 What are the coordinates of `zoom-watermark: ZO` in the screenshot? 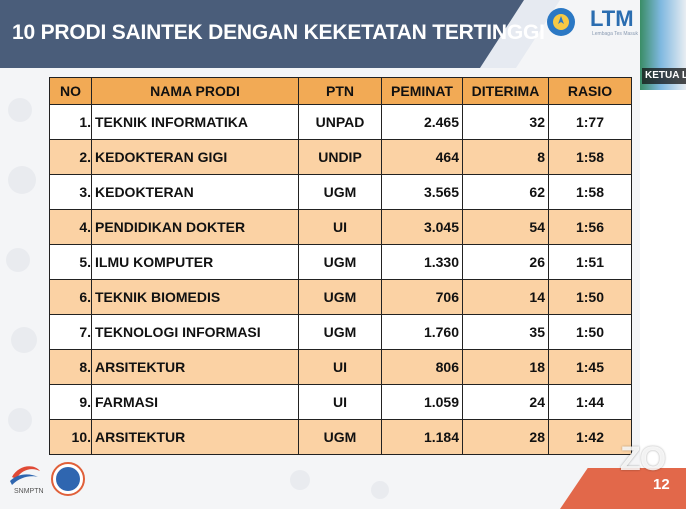 It's located at (643, 459).